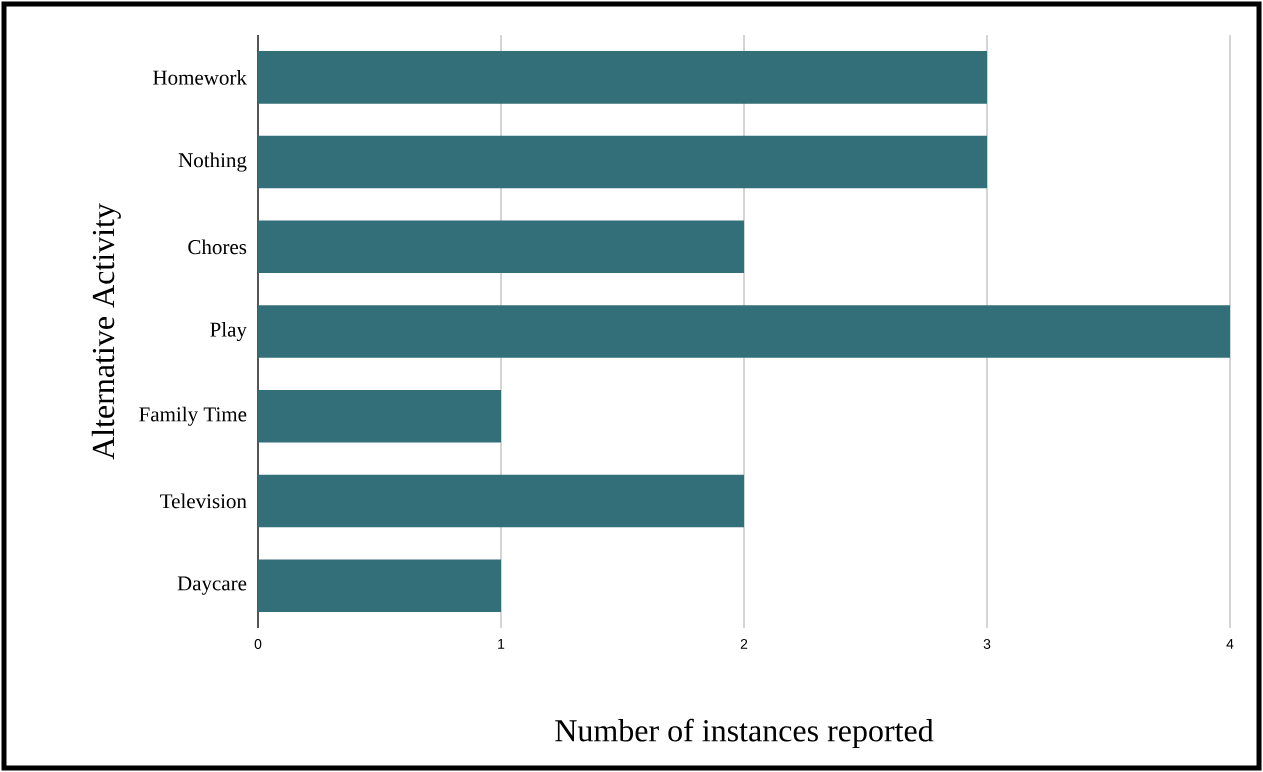 The width and height of the screenshot is (1263, 772). What do you see at coordinates (217, 247) in the screenshot?
I see `y-tick-label: Chores` at bounding box center [217, 247].